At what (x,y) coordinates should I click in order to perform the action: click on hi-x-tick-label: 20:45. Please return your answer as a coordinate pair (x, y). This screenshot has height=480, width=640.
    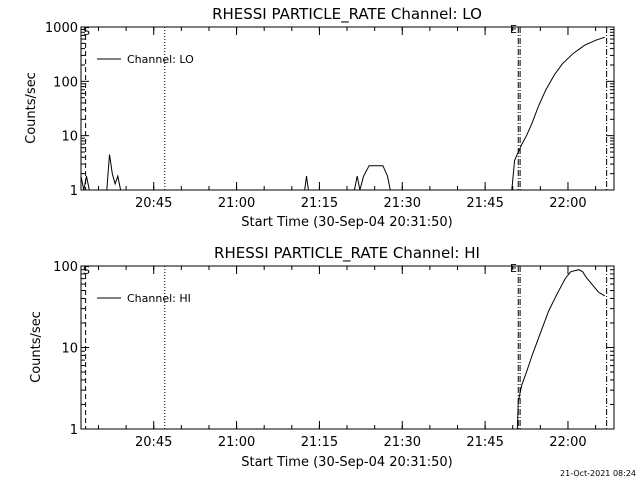
    Looking at the image, I should click on (153, 442).